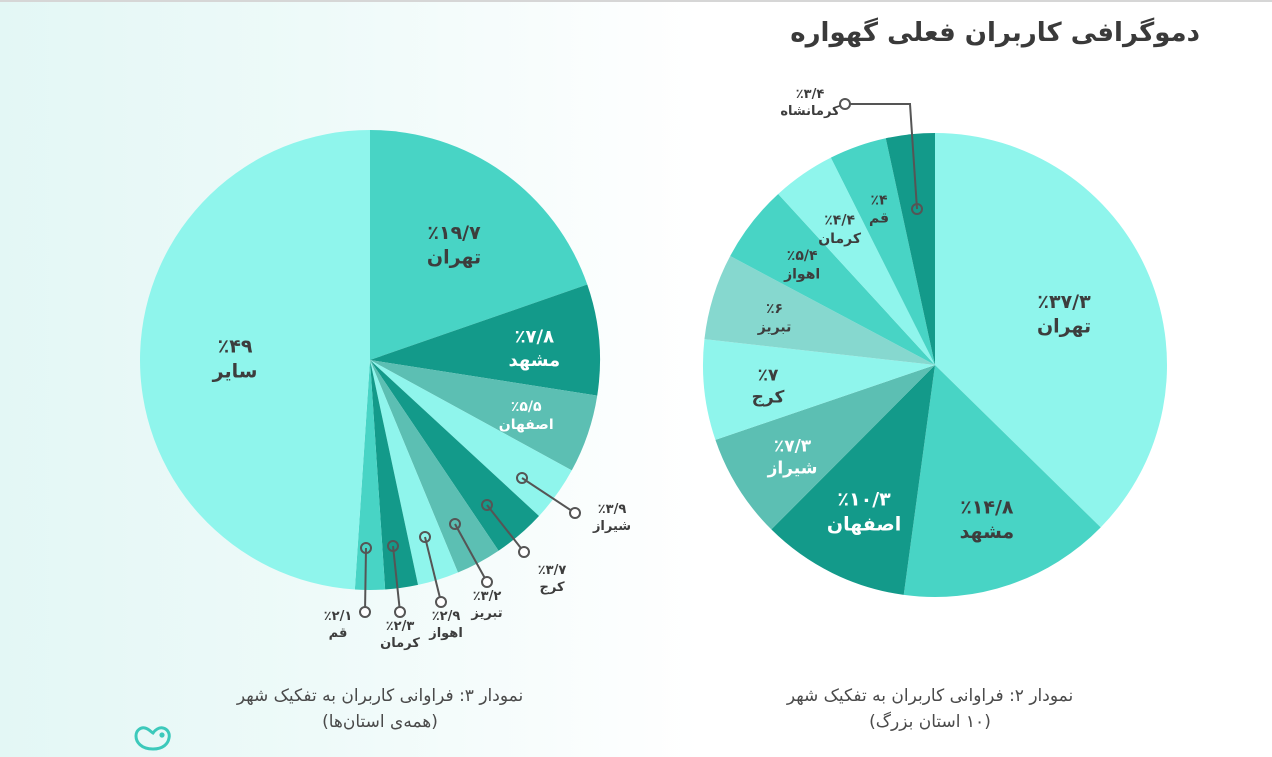 The height and width of the screenshot is (757, 1272). Describe the element at coordinates (839, 221) in the screenshot. I see `slice-percent-label: ٪۴/۴` at that location.